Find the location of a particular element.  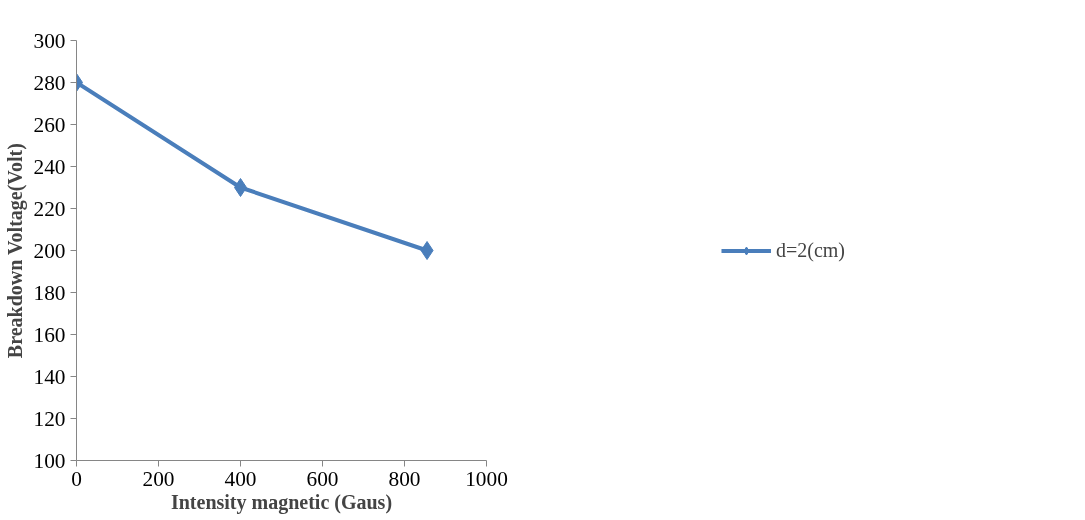

y-tick-label: 260 is located at coordinates (49, 124).